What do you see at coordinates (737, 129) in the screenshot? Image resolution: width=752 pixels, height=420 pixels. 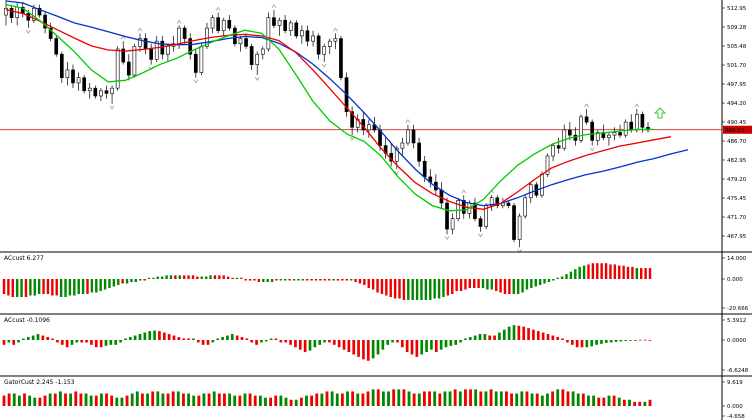 I see `current-price-tag` at bounding box center [737, 129].